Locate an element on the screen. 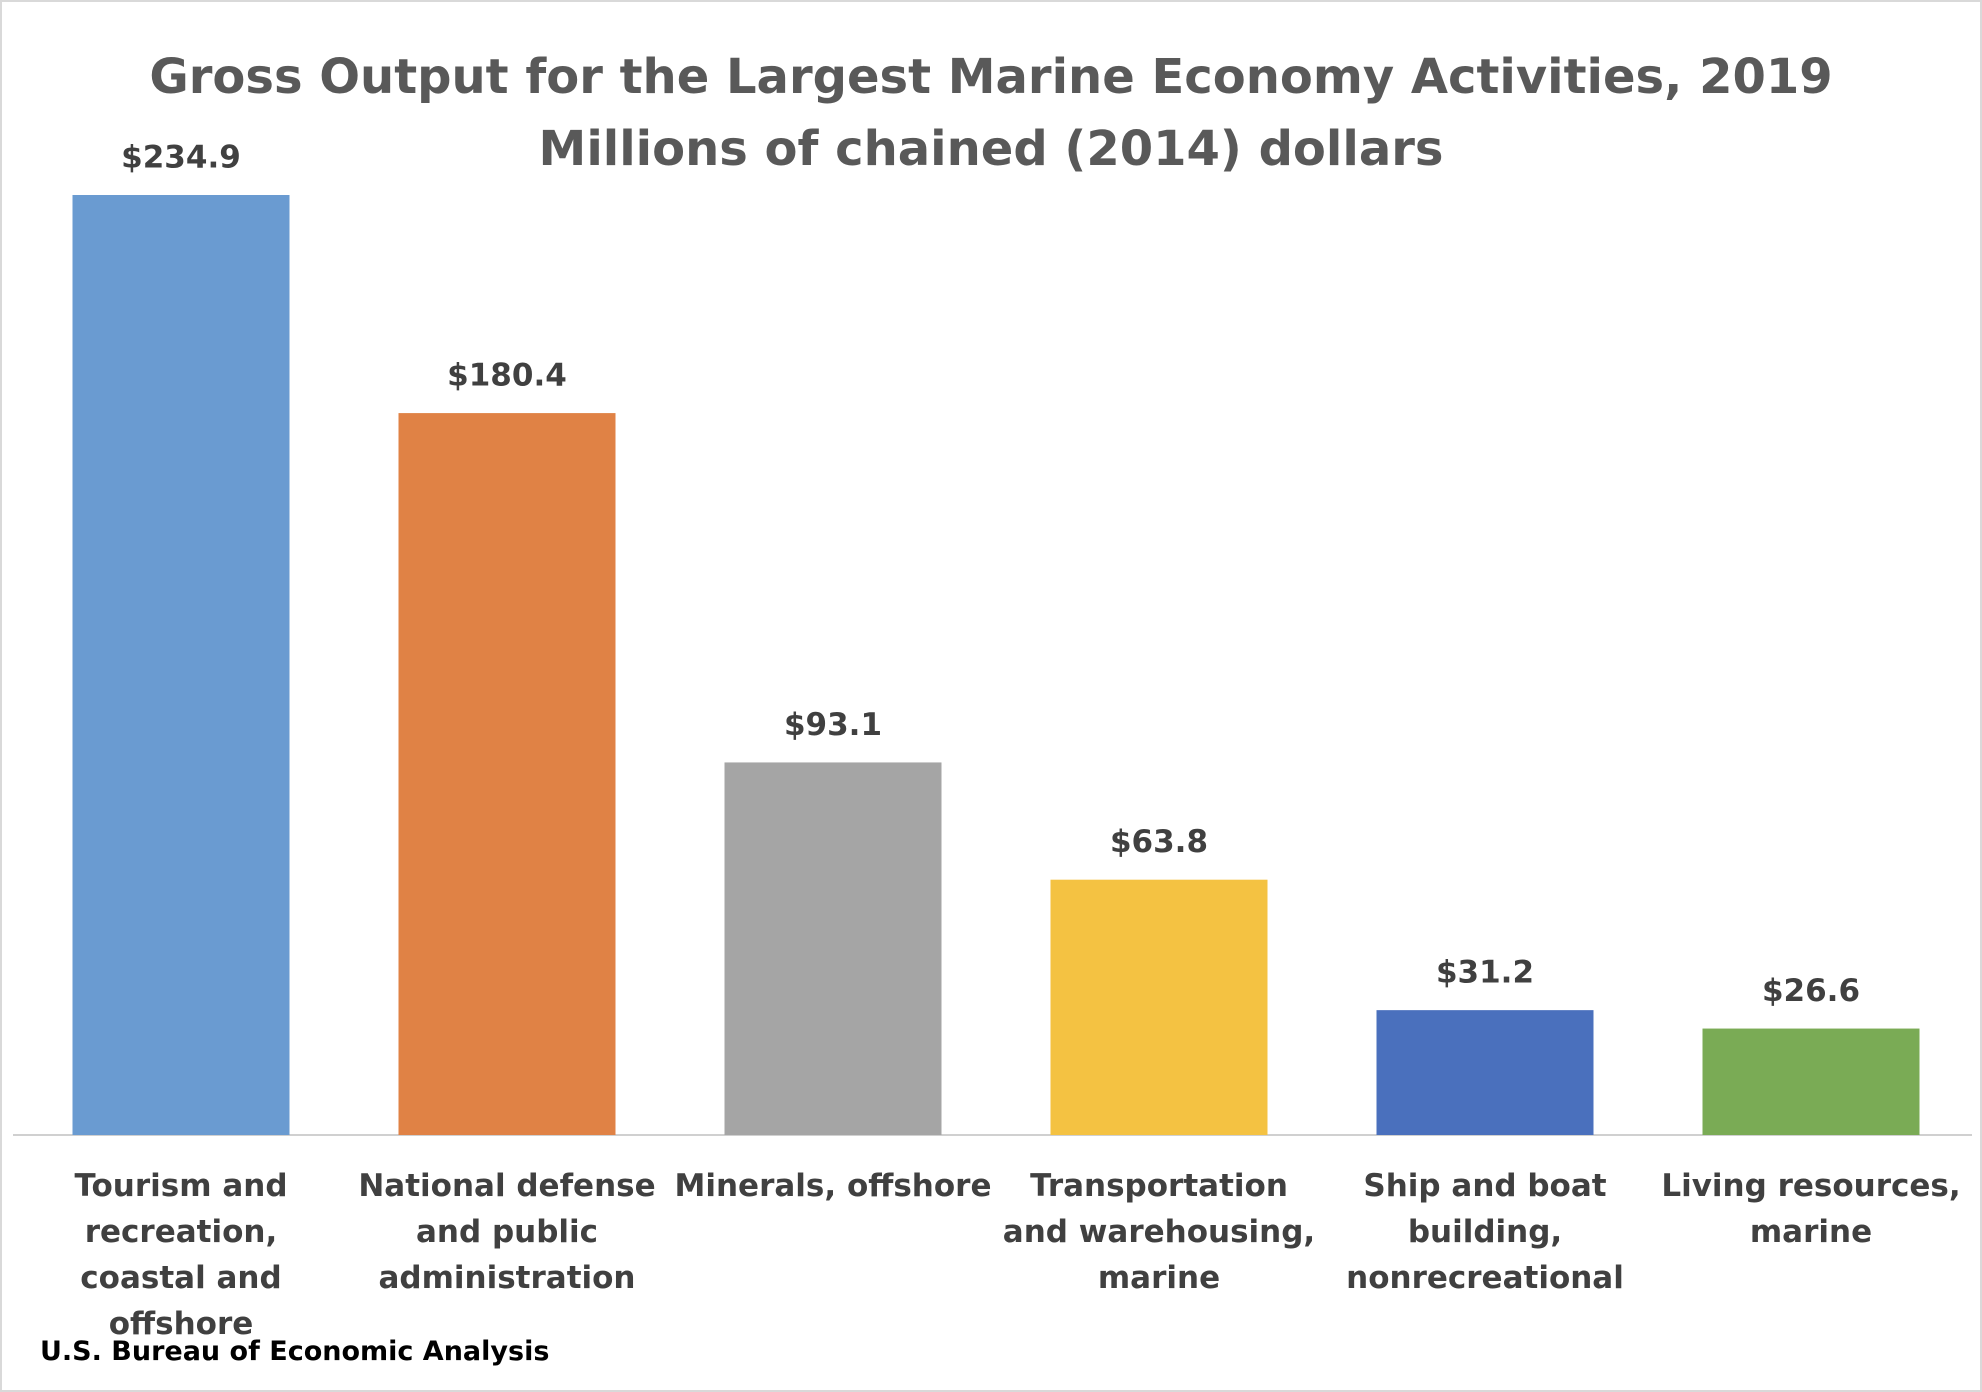 The width and height of the screenshot is (1982, 1392). chart-subtitle: Millions of chained (2014) dollars is located at coordinates (991, 149).